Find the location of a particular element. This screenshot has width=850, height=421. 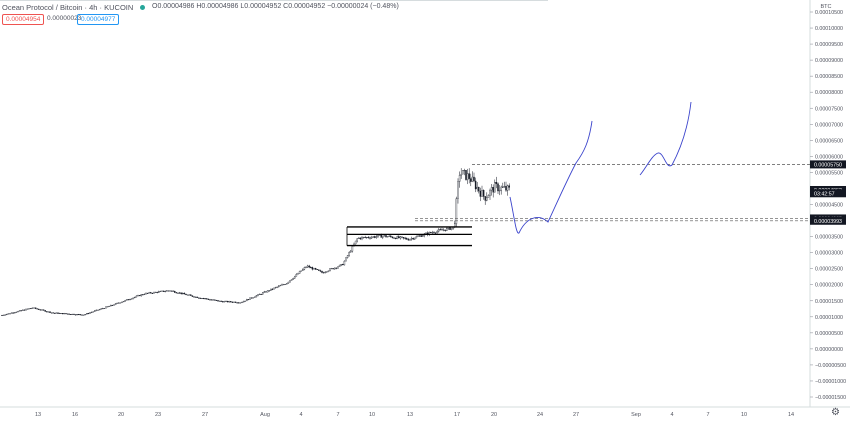

price-tick-label: 0.00007000 is located at coordinates (829, 125).